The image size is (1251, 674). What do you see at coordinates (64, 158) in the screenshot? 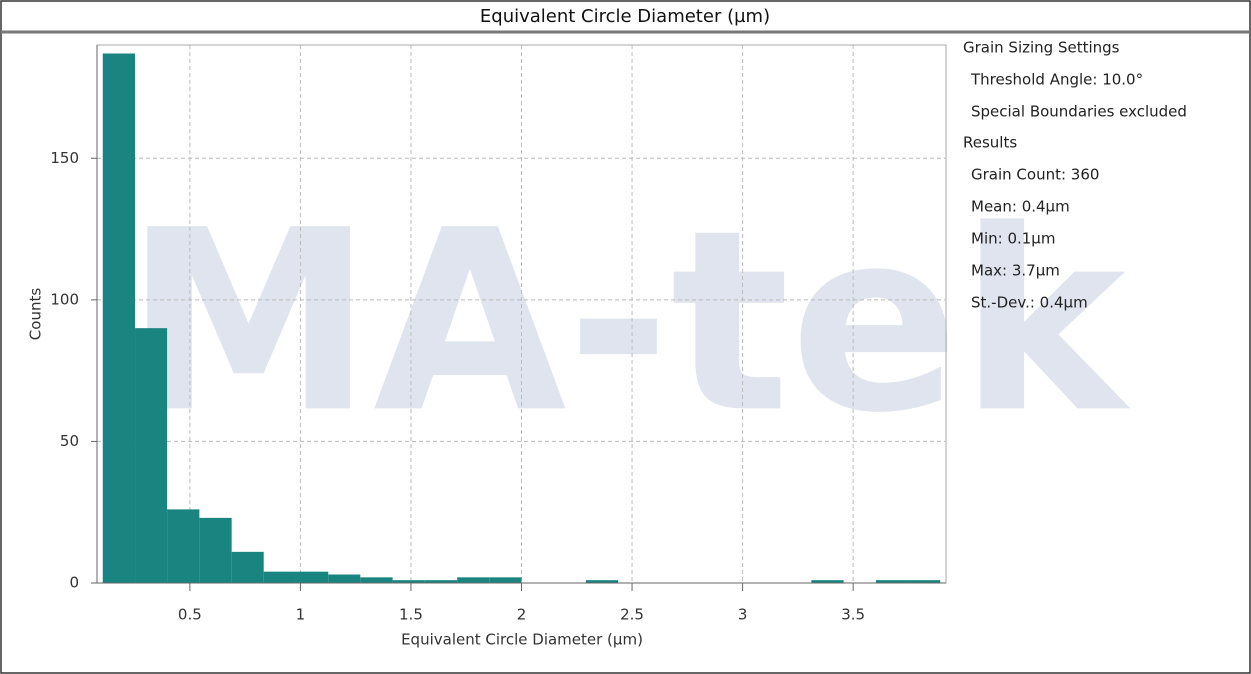
I see `y-tick-label: 150` at bounding box center [64, 158].